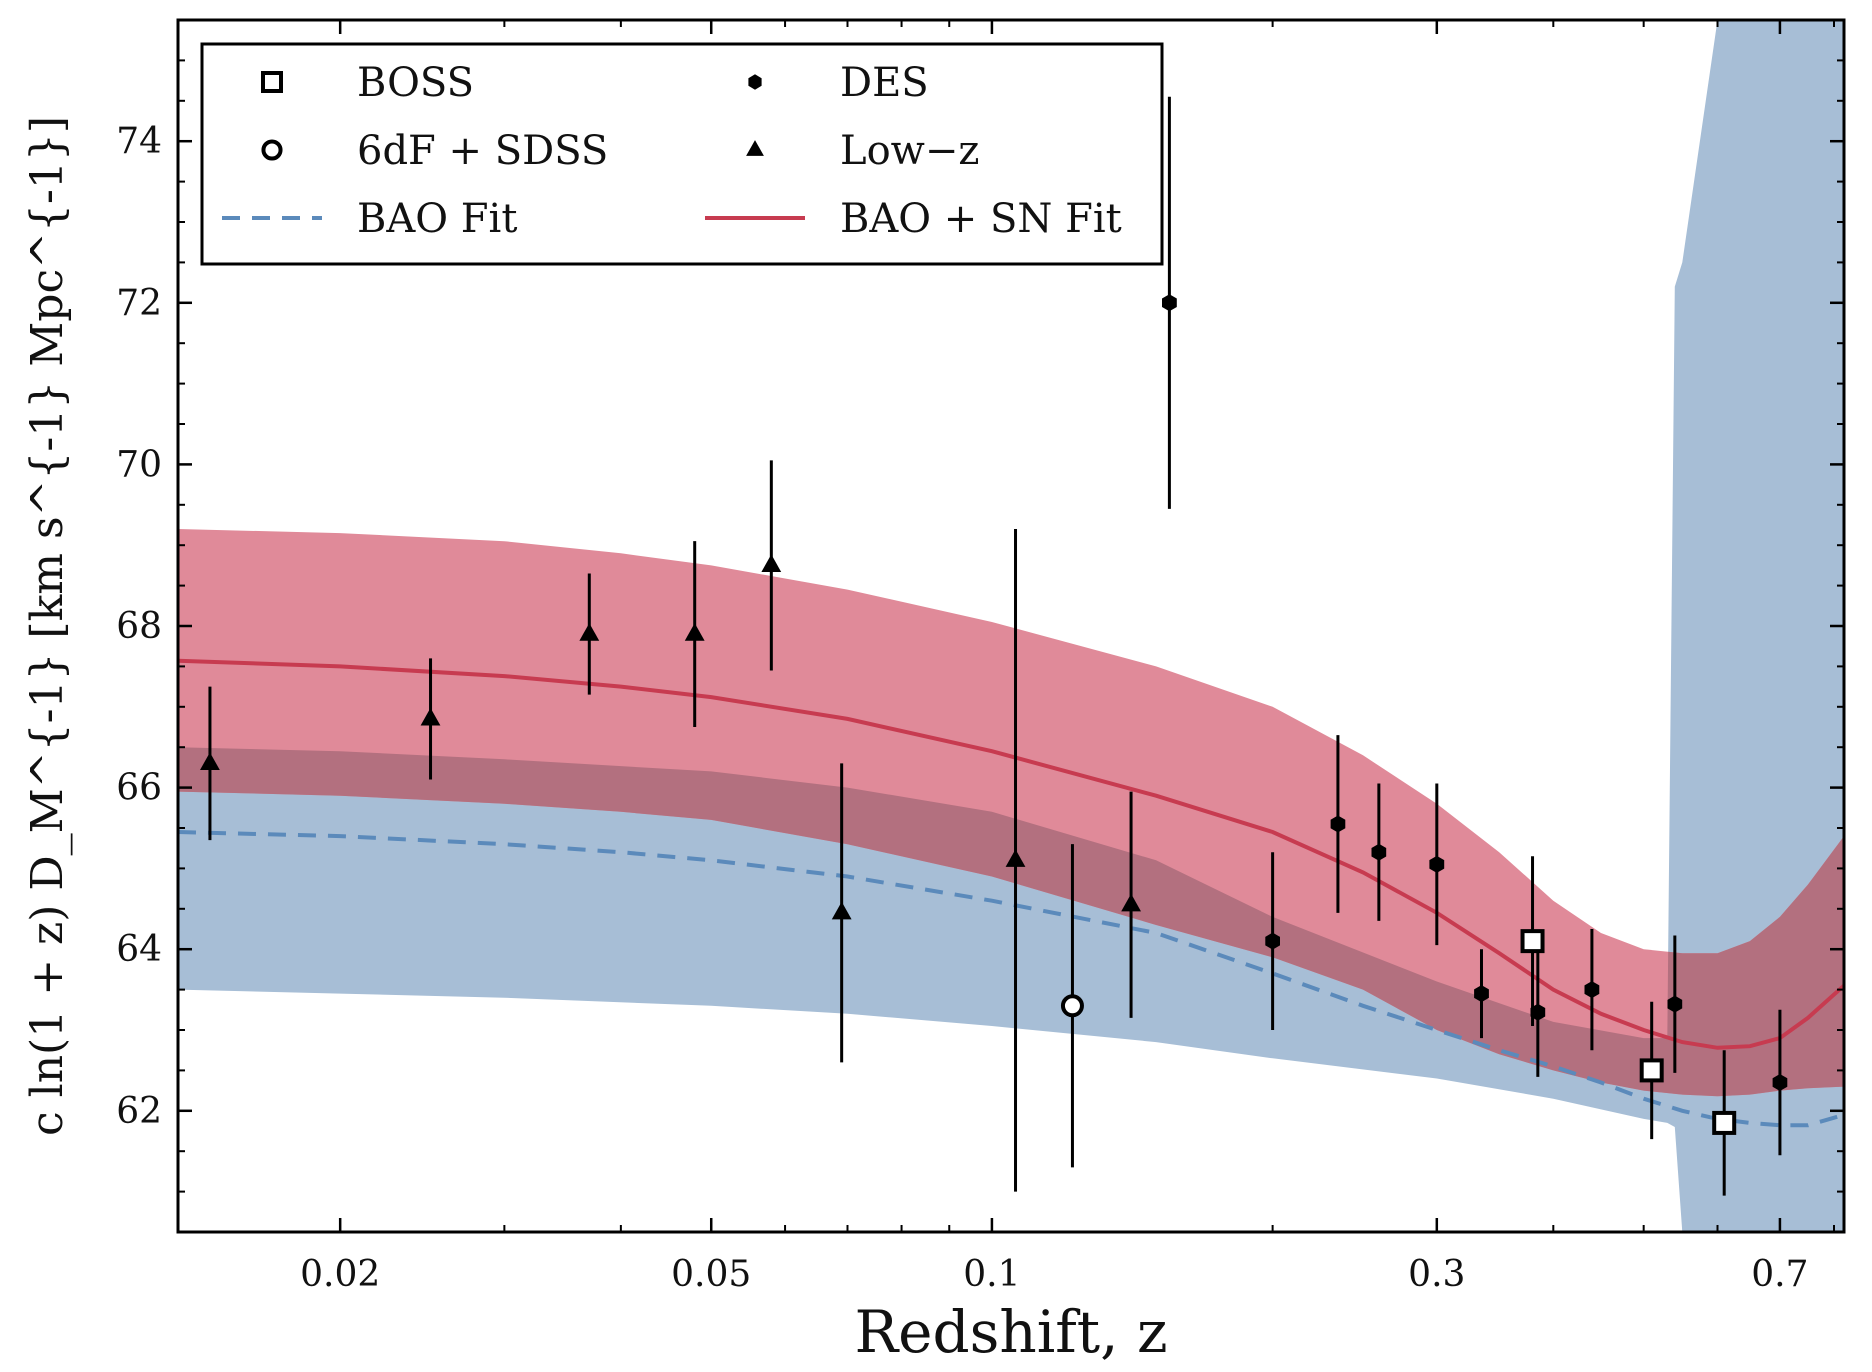 This screenshot has width=1872, height=1372. Describe the element at coordinates (991, 1274) in the screenshot. I see `x-tick-label: 0.1` at that location.